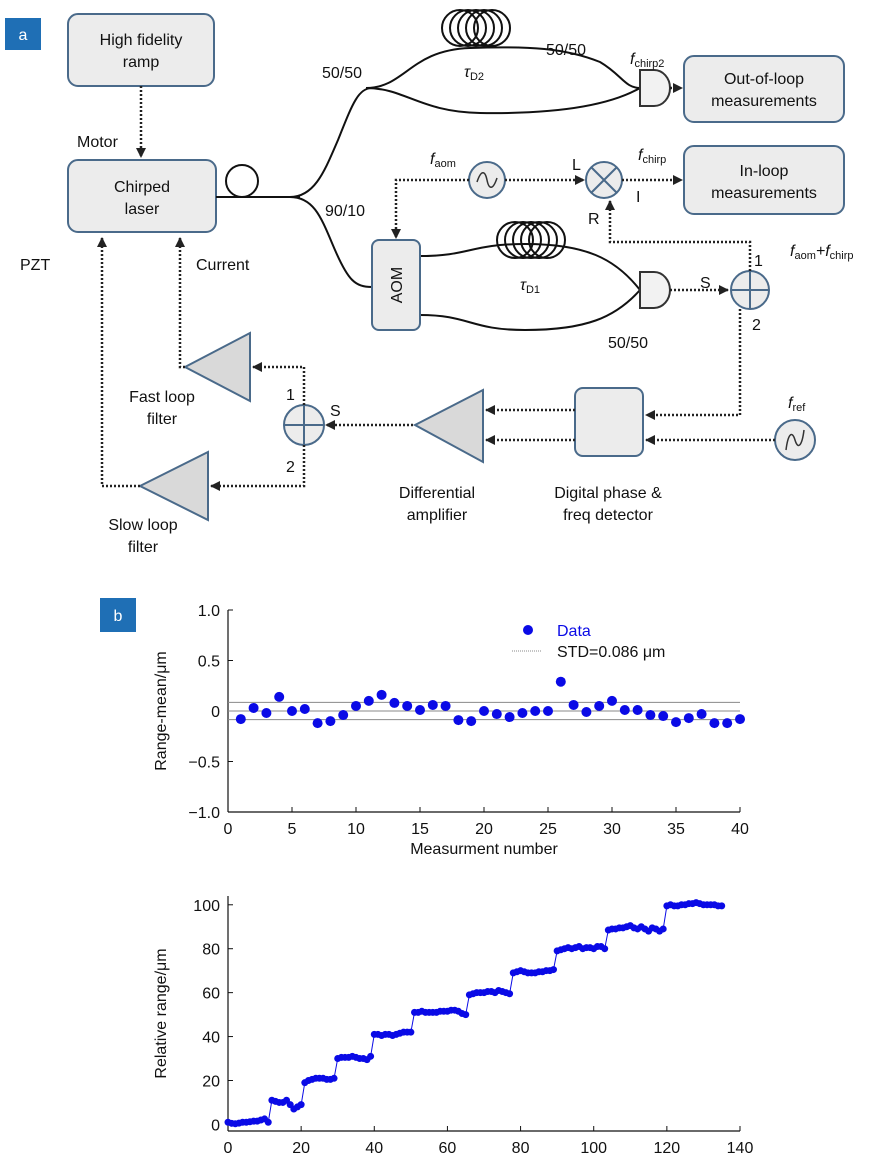  What do you see at coordinates (533, 290) in the screenshot?
I see `sub: D1` at bounding box center [533, 290].